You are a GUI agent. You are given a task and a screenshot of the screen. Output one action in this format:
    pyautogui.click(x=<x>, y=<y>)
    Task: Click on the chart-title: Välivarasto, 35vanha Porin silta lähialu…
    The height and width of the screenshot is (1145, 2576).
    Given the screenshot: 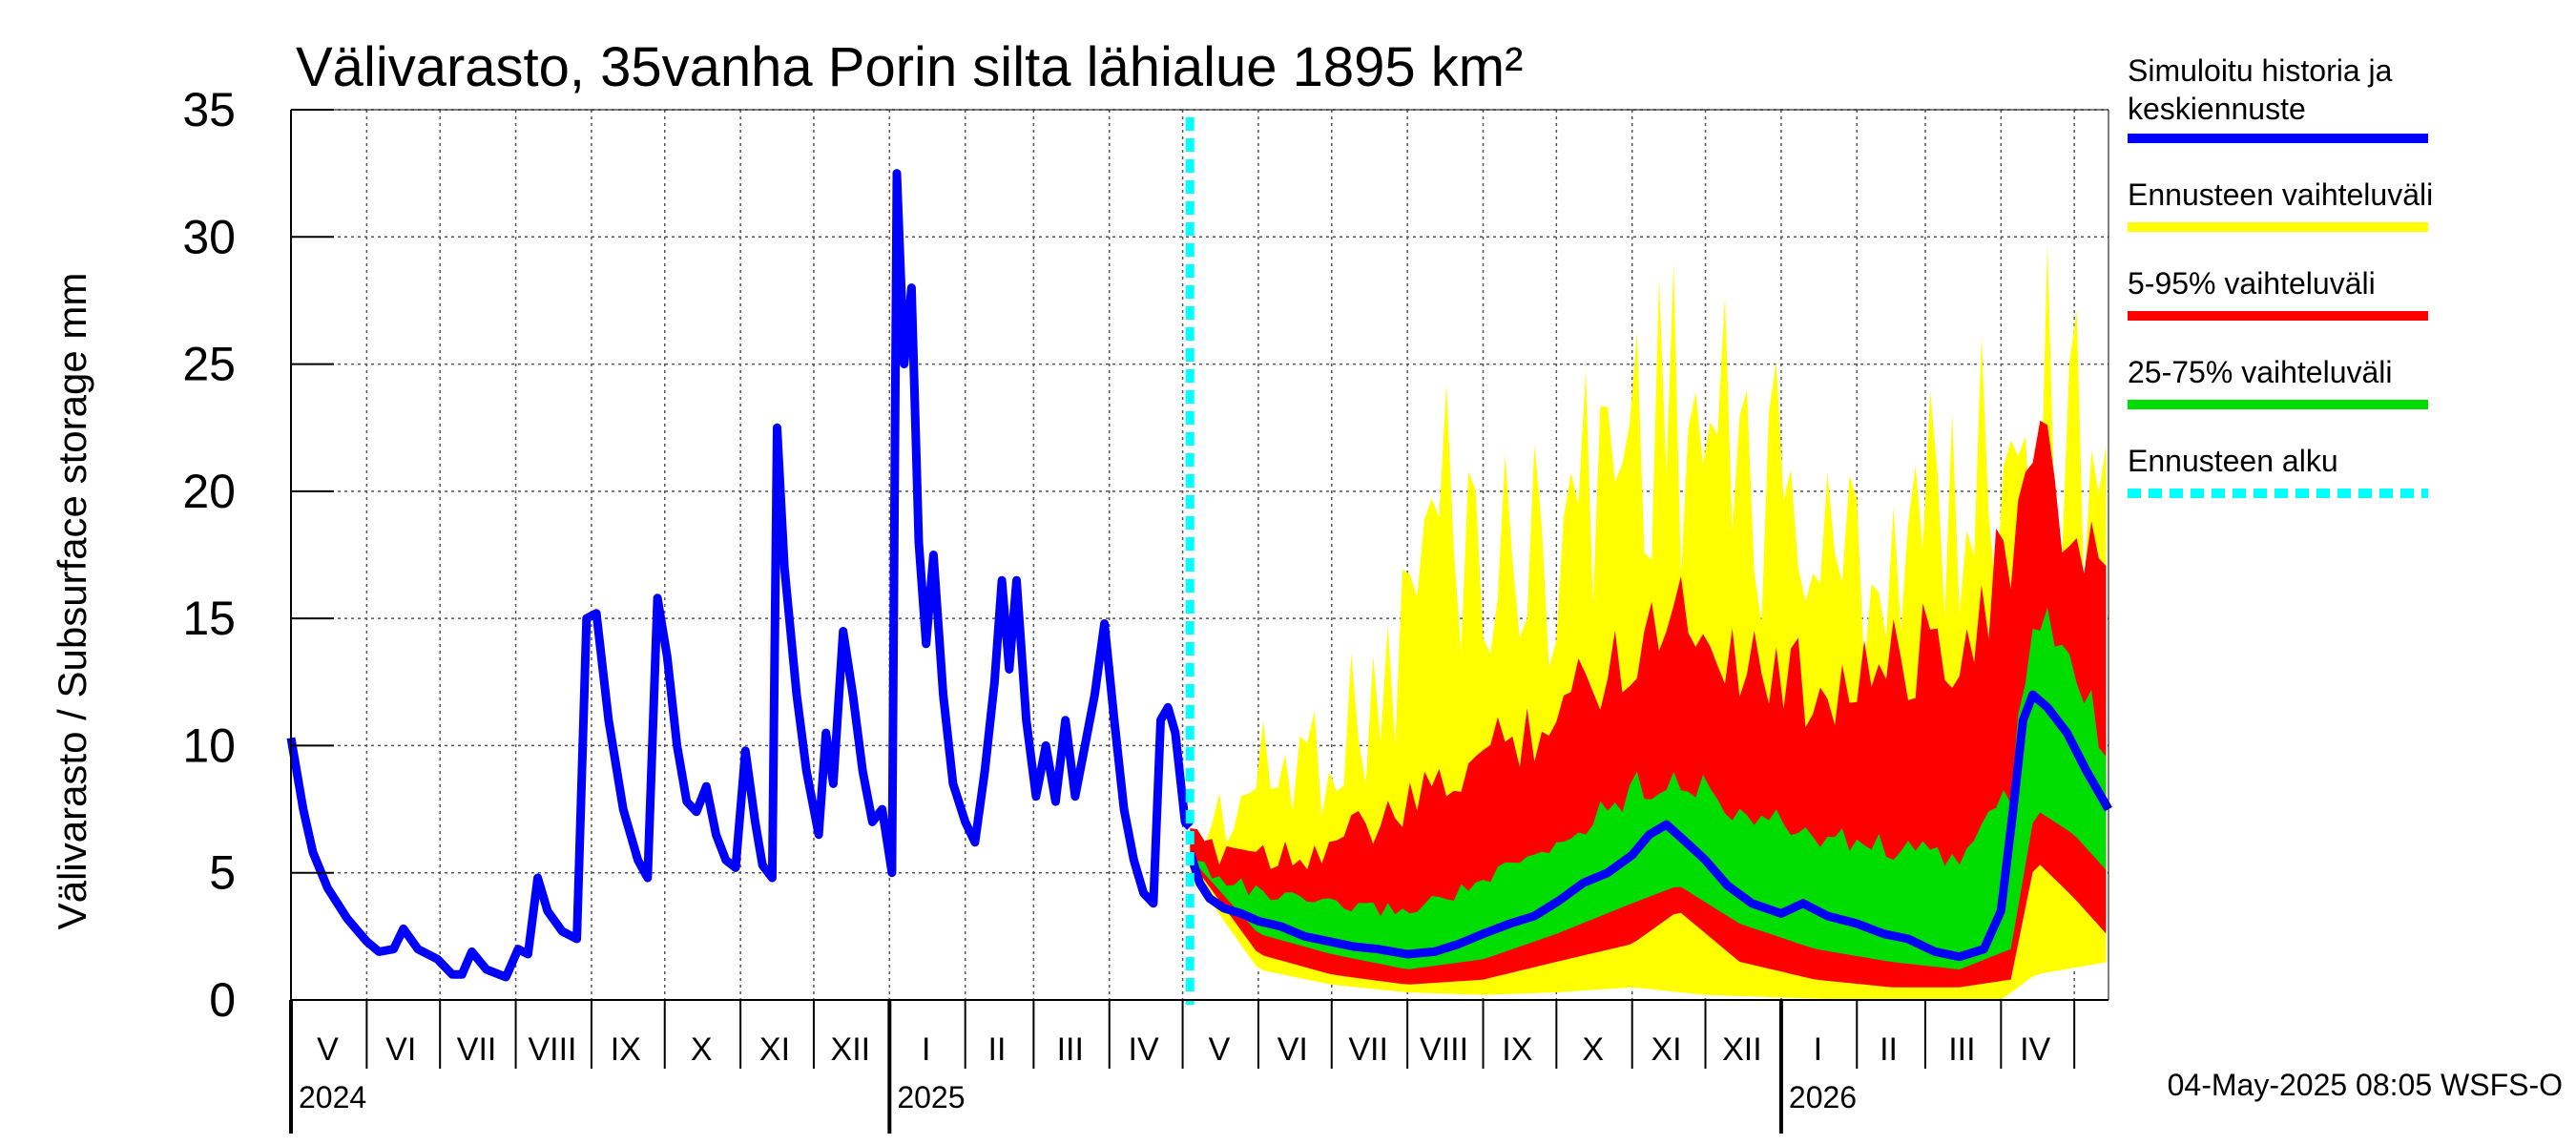 What is the action you would take?
    pyautogui.click(x=909, y=67)
    